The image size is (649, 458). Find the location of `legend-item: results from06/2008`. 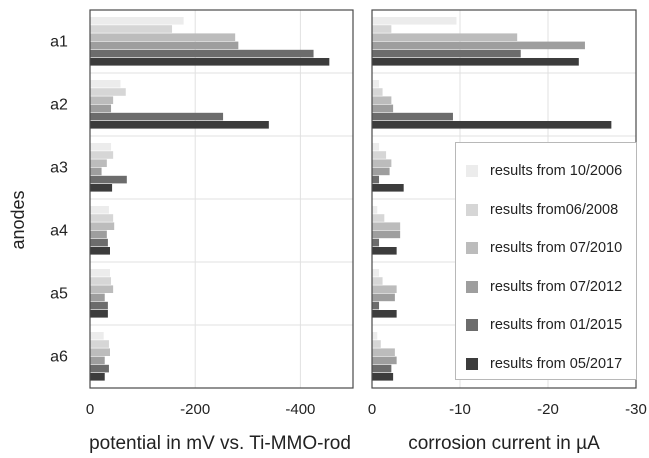

legend-item: results from06/2008 is located at coordinates (542, 210).